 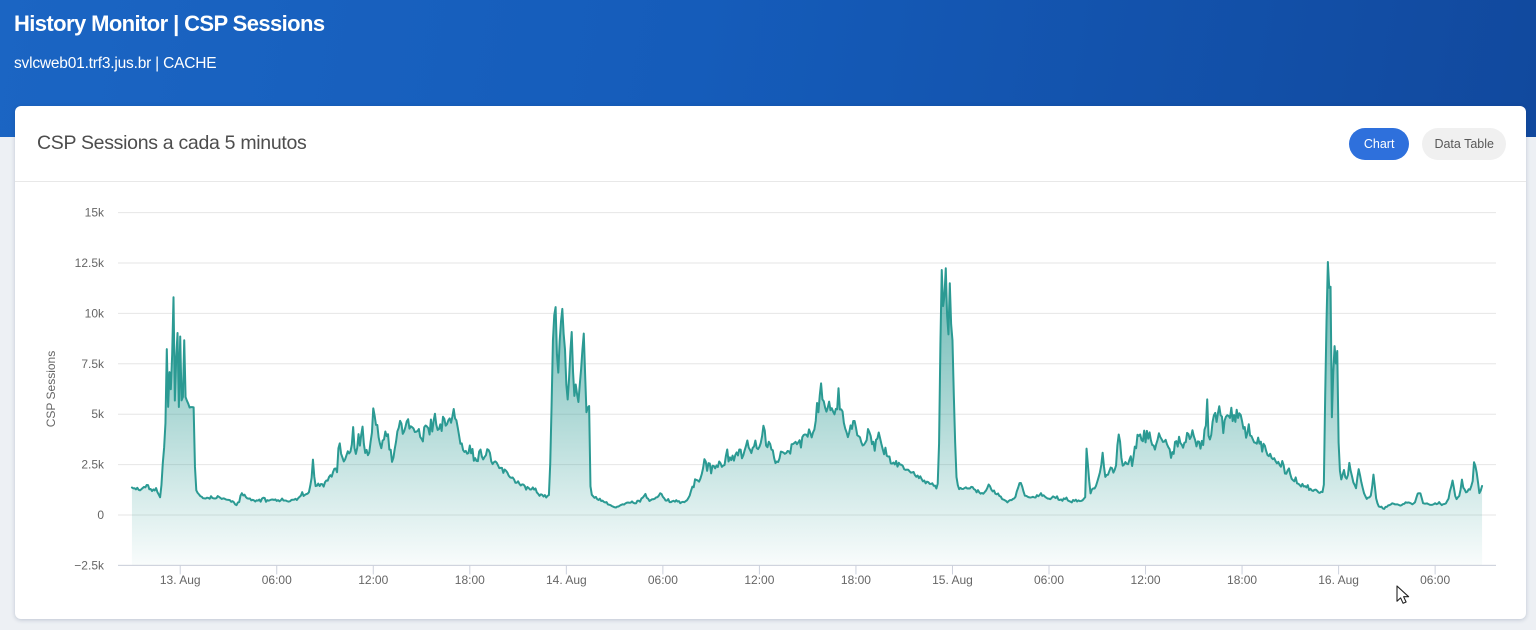 What do you see at coordinates (1403, 594) in the screenshot?
I see `mouse-cursor` at bounding box center [1403, 594].